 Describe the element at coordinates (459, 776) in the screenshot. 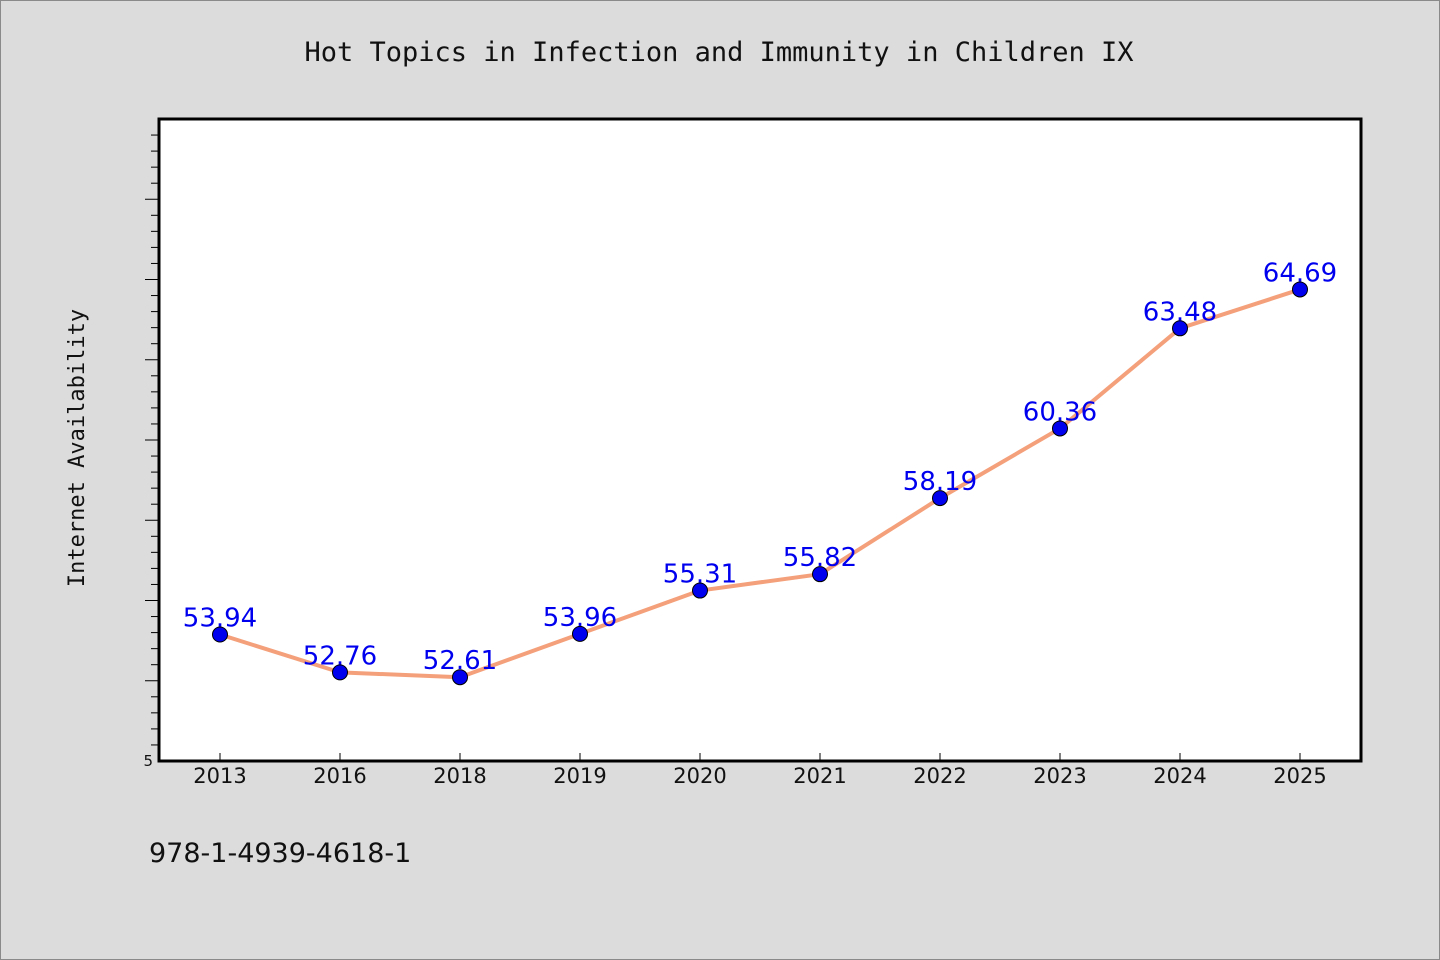

I see `x-tick-label: 2018` at that location.